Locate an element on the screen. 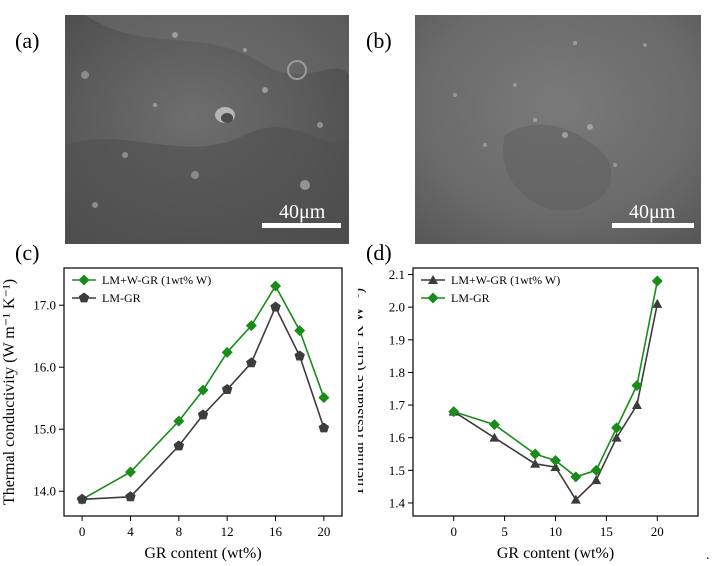  x-tick-label: 4 is located at coordinates (130, 531).